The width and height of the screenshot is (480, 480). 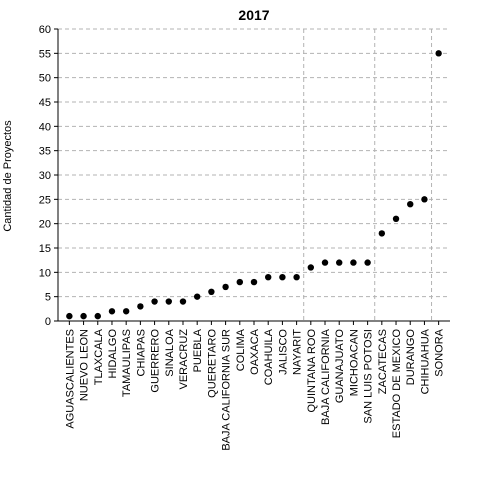 What do you see at coordinates (45, 103) in the screenshot?
I see `y-tick-label: 45` at bounding box center [45, 103].